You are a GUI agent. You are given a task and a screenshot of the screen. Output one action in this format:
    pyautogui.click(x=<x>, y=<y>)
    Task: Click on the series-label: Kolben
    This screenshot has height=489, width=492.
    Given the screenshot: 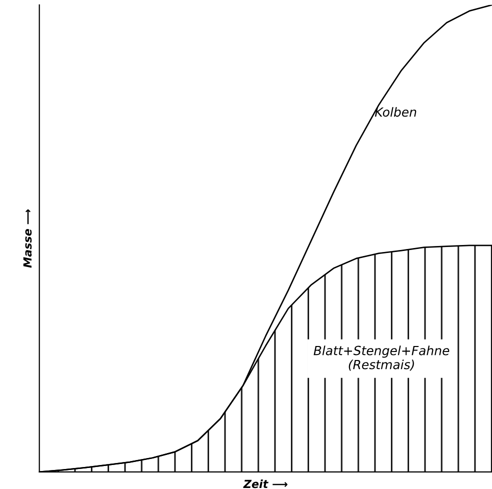 What is the action you would take?
    pyautogui.click(x=395, y=112)
    